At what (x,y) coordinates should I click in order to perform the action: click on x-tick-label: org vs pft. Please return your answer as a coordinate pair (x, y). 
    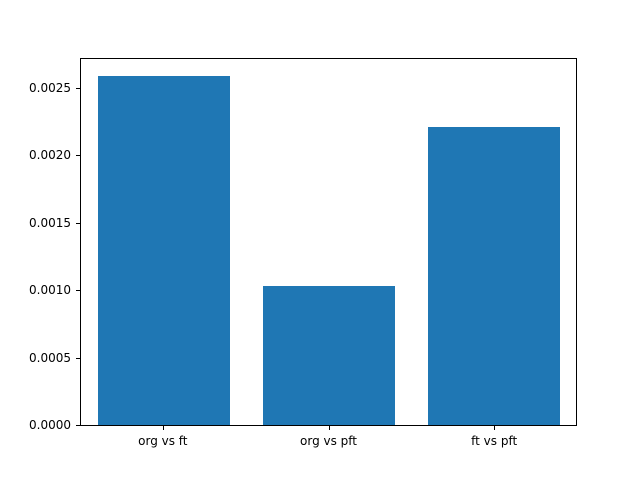
    Looking at the image, I should click on (328, 441).